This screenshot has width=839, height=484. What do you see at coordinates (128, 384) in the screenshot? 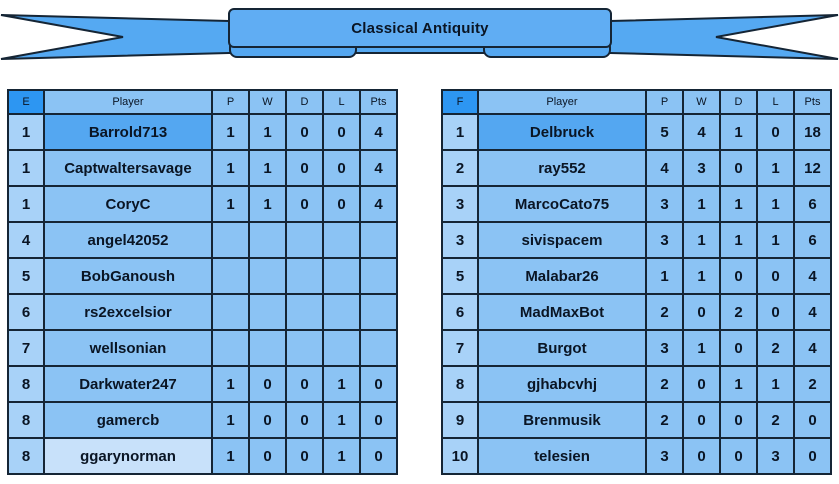
I see `player-name-cell: Darkwater247` at bounding box center [128, 384].